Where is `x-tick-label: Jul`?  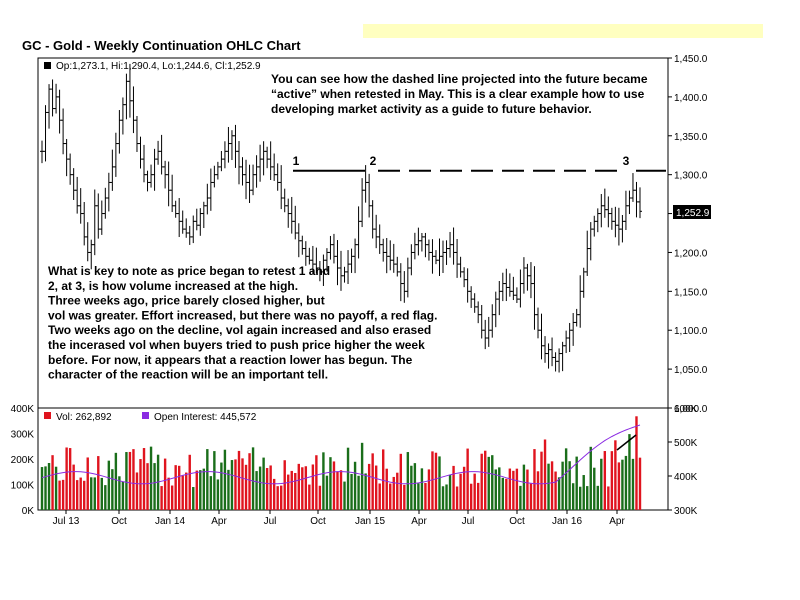
x-tick-label: Jul is located at coordinates (270, 521).